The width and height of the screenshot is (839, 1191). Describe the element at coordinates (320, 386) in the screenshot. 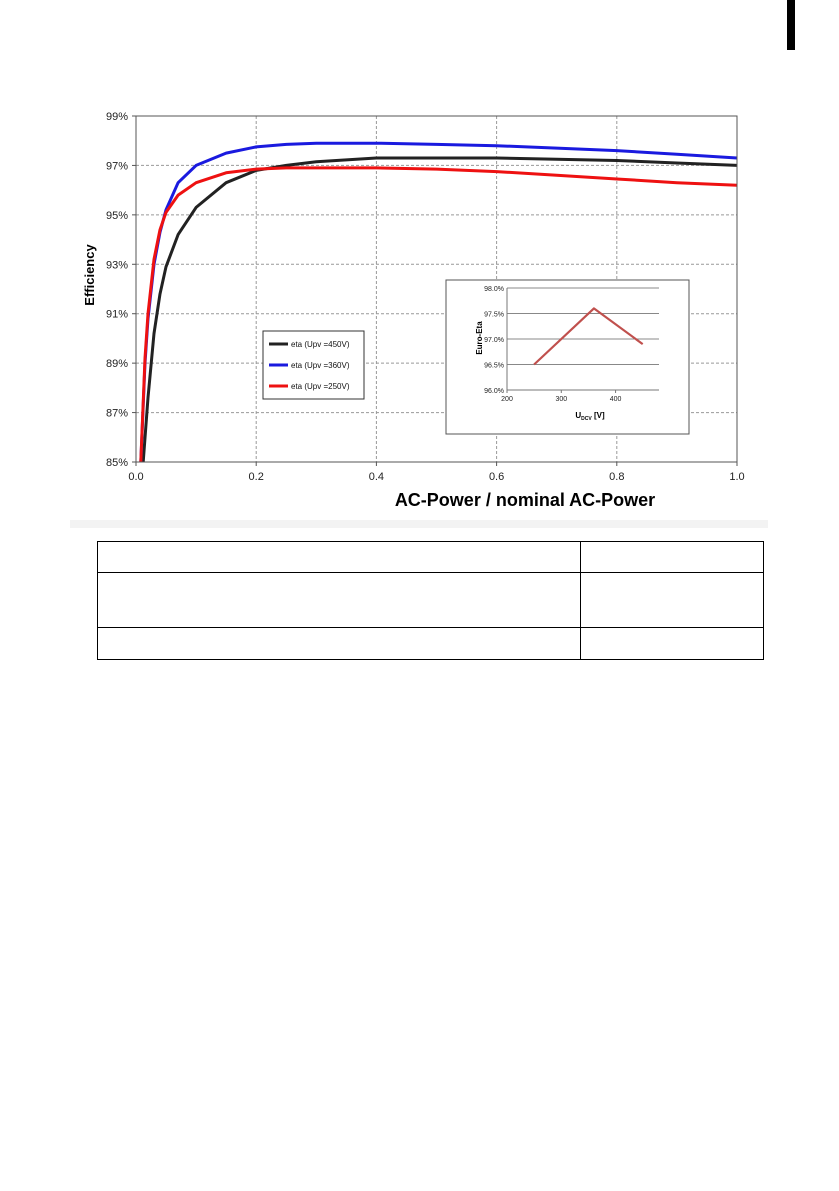

I see `legend-label-250v: eta (Upv =250V)` at that location.